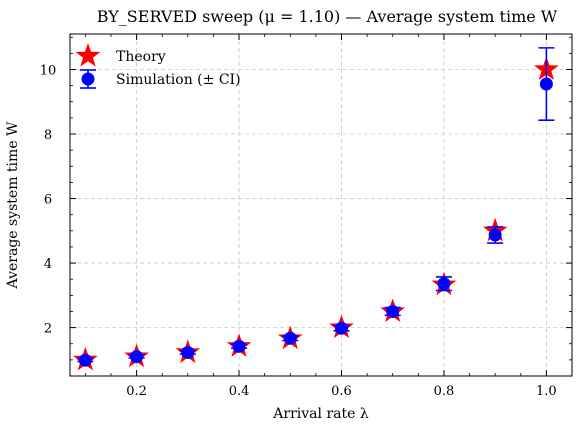  I want to click on y-tick-label: 8, so click(48, 135).